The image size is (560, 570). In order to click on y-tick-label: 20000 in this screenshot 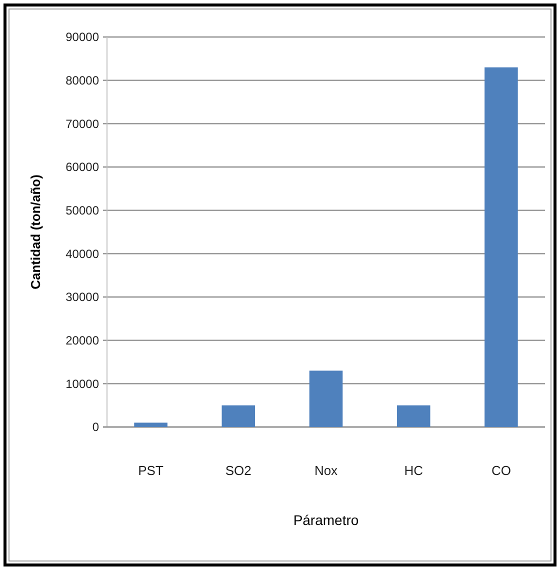, I will do `click(83, 341)`.